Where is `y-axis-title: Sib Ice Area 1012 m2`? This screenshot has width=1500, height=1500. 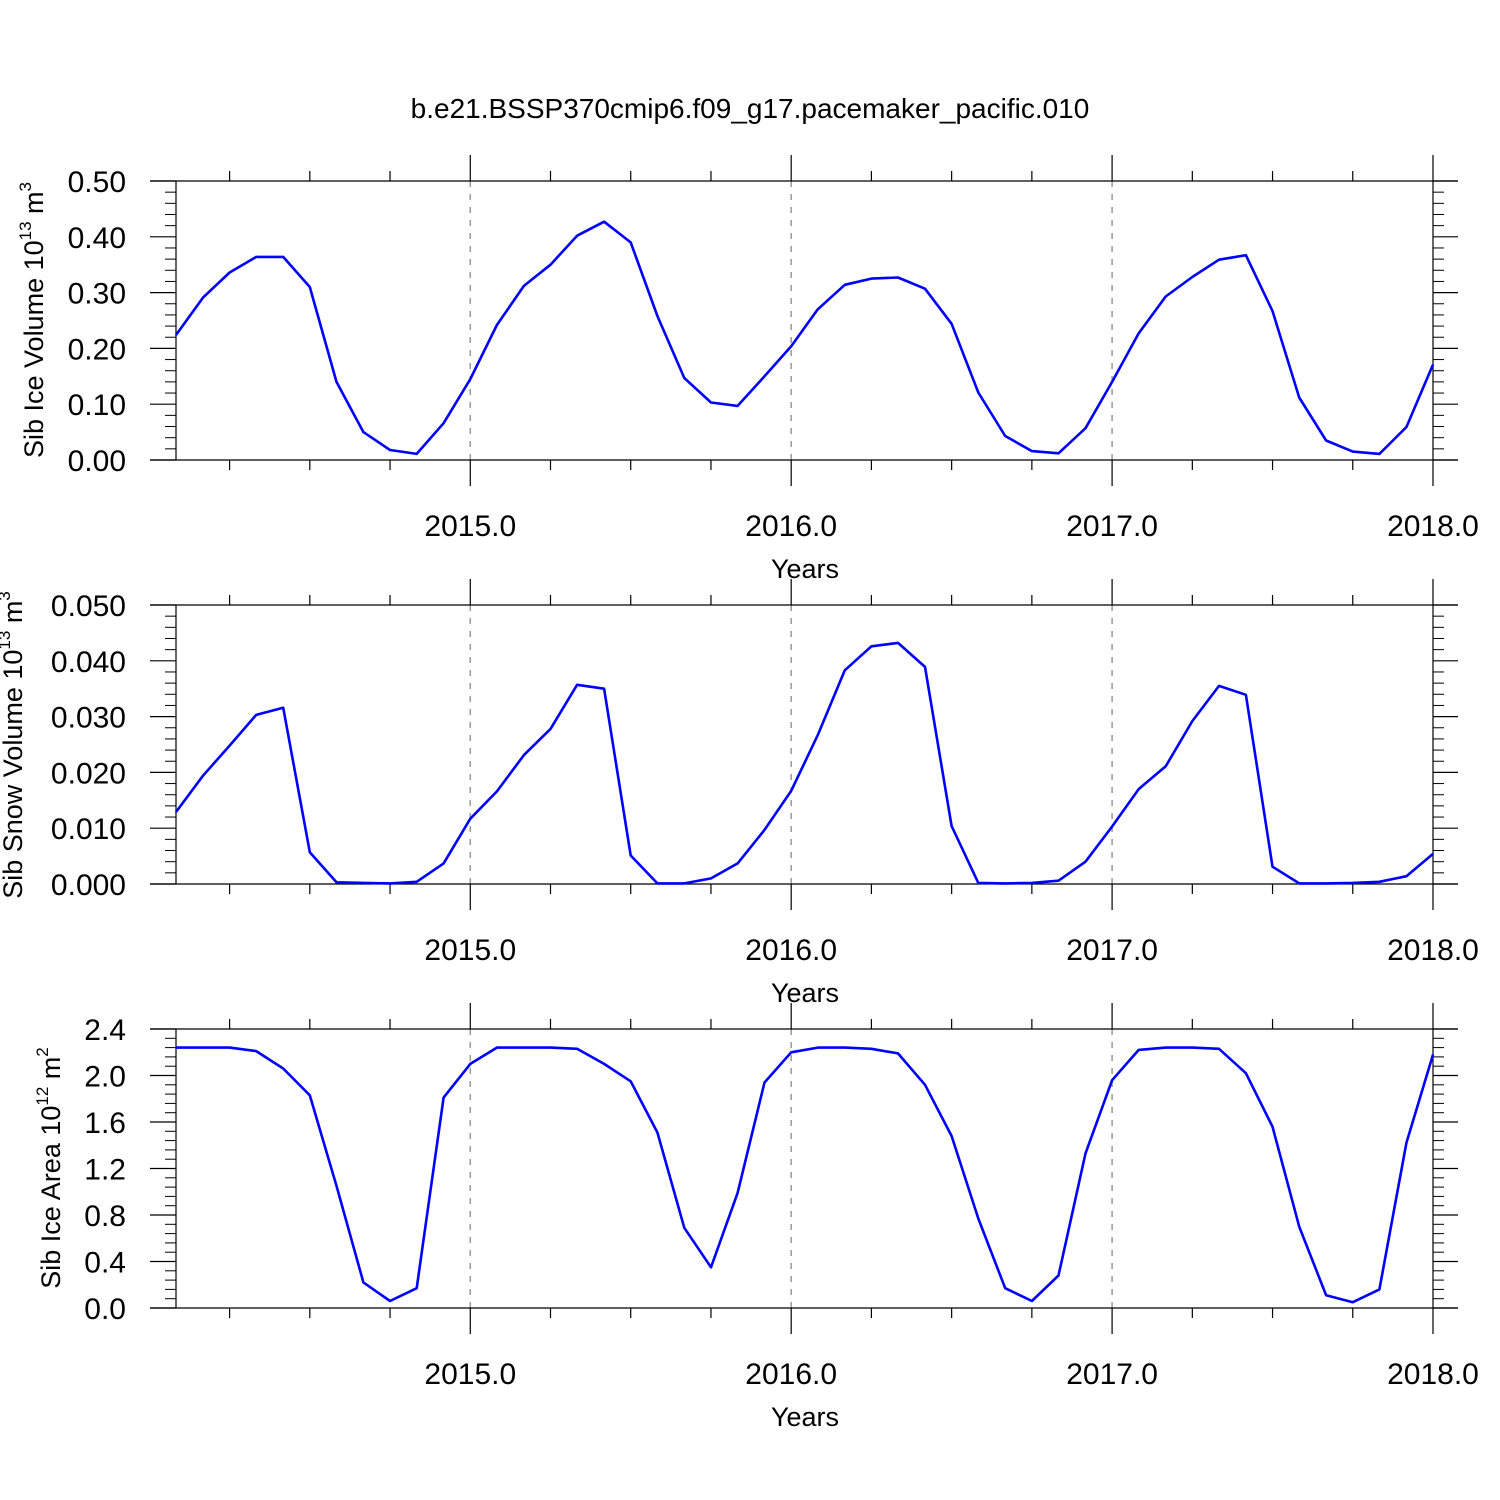 y-axis-title: Sib Ice Area 1012 m2 is located at coordinates (49, 1168).